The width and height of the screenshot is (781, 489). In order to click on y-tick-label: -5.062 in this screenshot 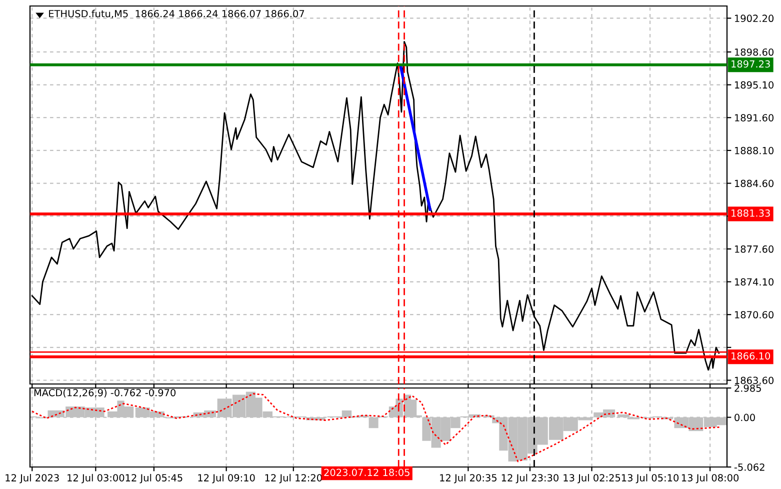, I will do `click(749, 467)`.